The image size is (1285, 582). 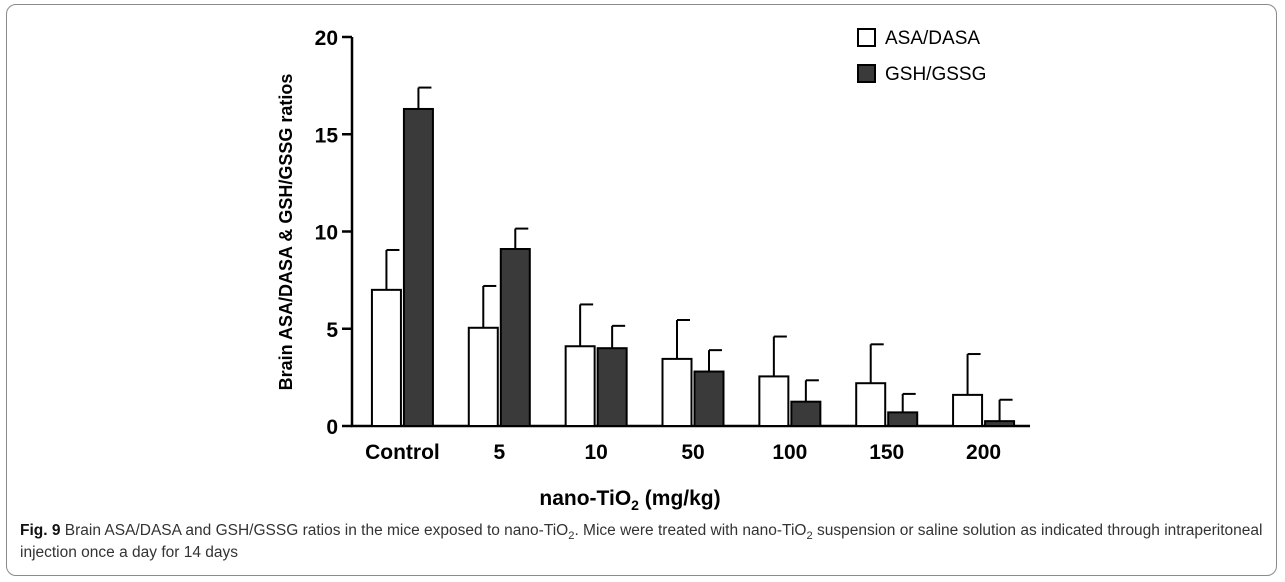 I want to click on caption-text-2: . Mice were treated with nano-TiO, so click(x=690, y=530).